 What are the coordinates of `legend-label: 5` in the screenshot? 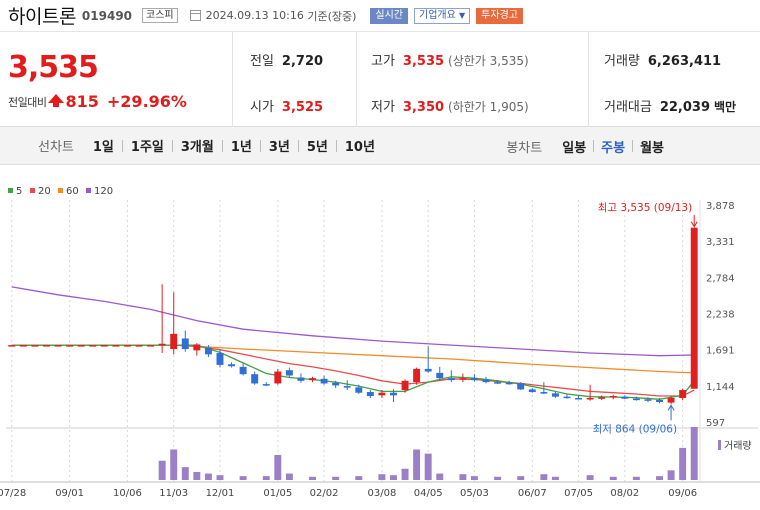 It's located at (19, 191).